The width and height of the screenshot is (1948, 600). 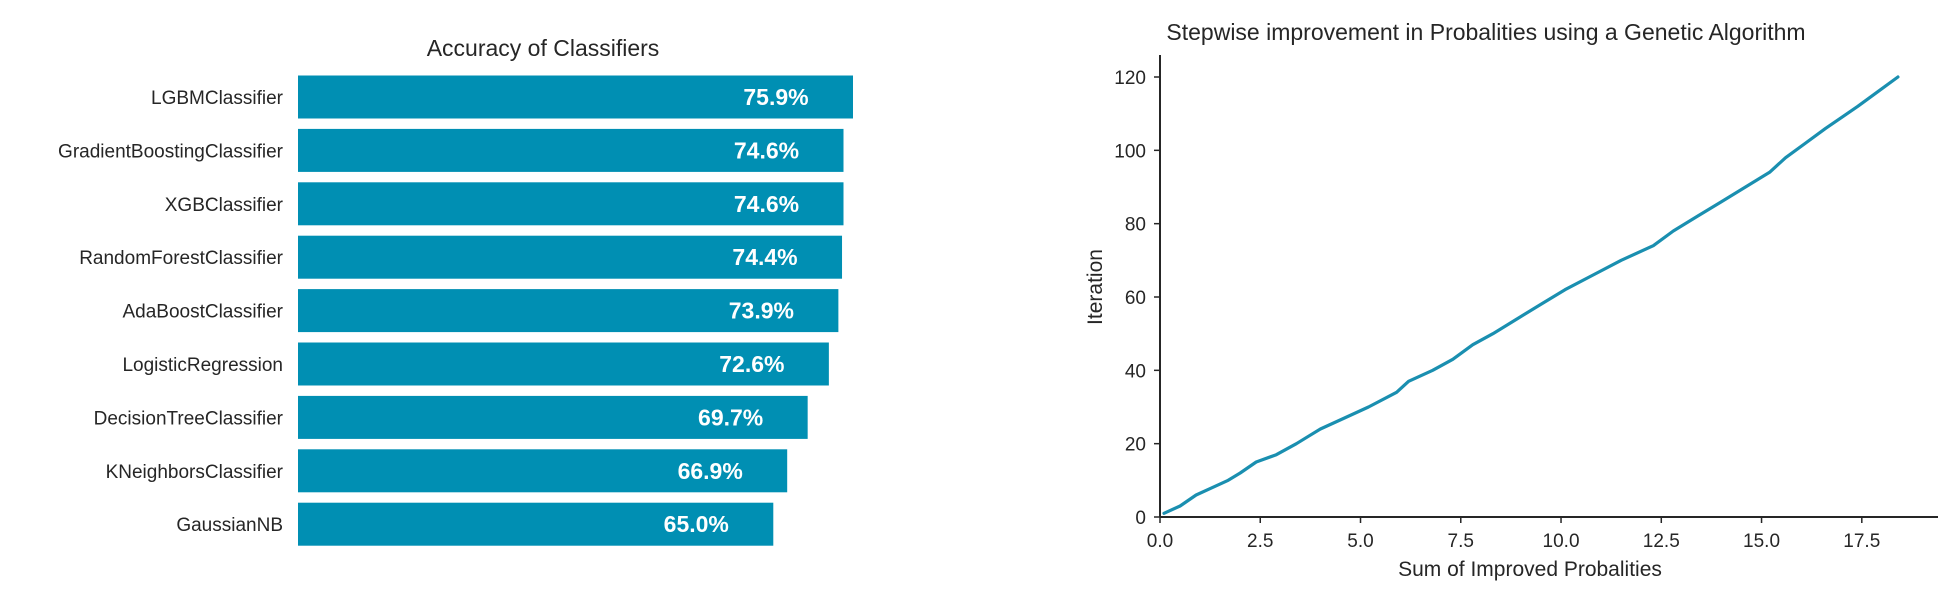 What do you see at coordinates (1135, 371) in the screenshot?
I see `y-tick-label: 40` at bounding box center [1135, 371].